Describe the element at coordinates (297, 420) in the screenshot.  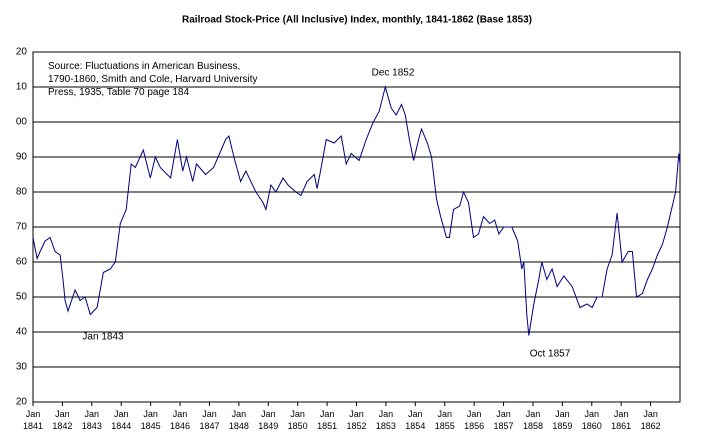
I see `x-tick-label: Jan 1850` at that location.